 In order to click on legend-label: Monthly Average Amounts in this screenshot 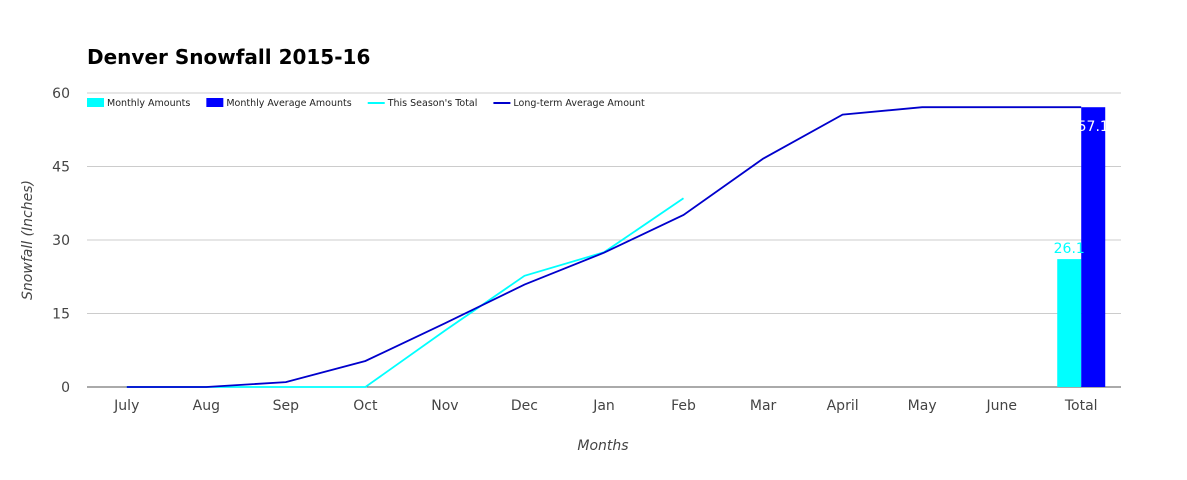, I will do `click(288, 103)`.